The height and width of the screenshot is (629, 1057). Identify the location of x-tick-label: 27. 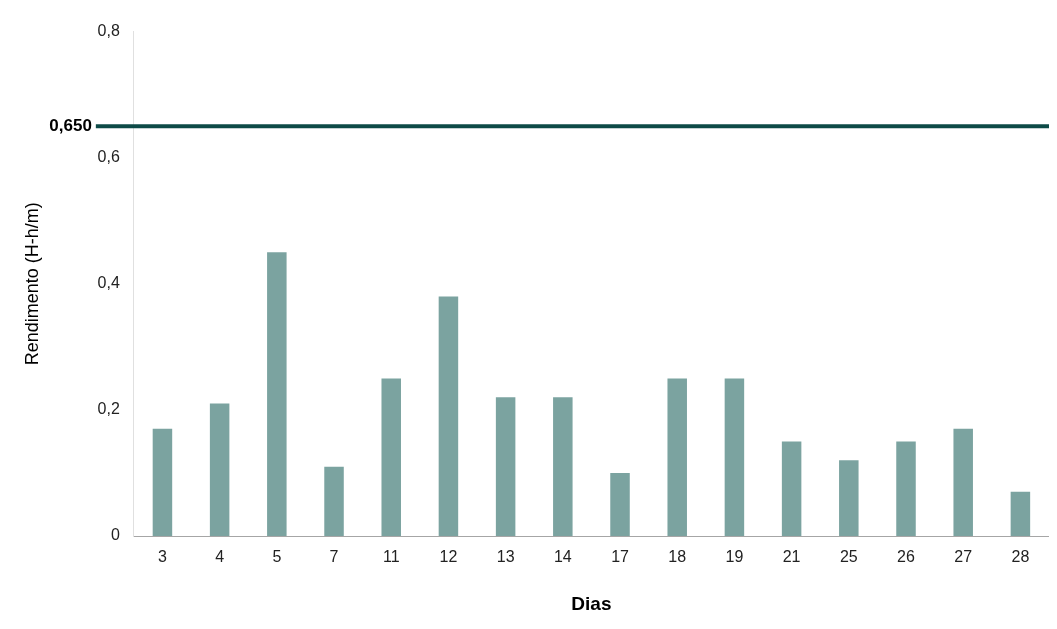
(963, 557).